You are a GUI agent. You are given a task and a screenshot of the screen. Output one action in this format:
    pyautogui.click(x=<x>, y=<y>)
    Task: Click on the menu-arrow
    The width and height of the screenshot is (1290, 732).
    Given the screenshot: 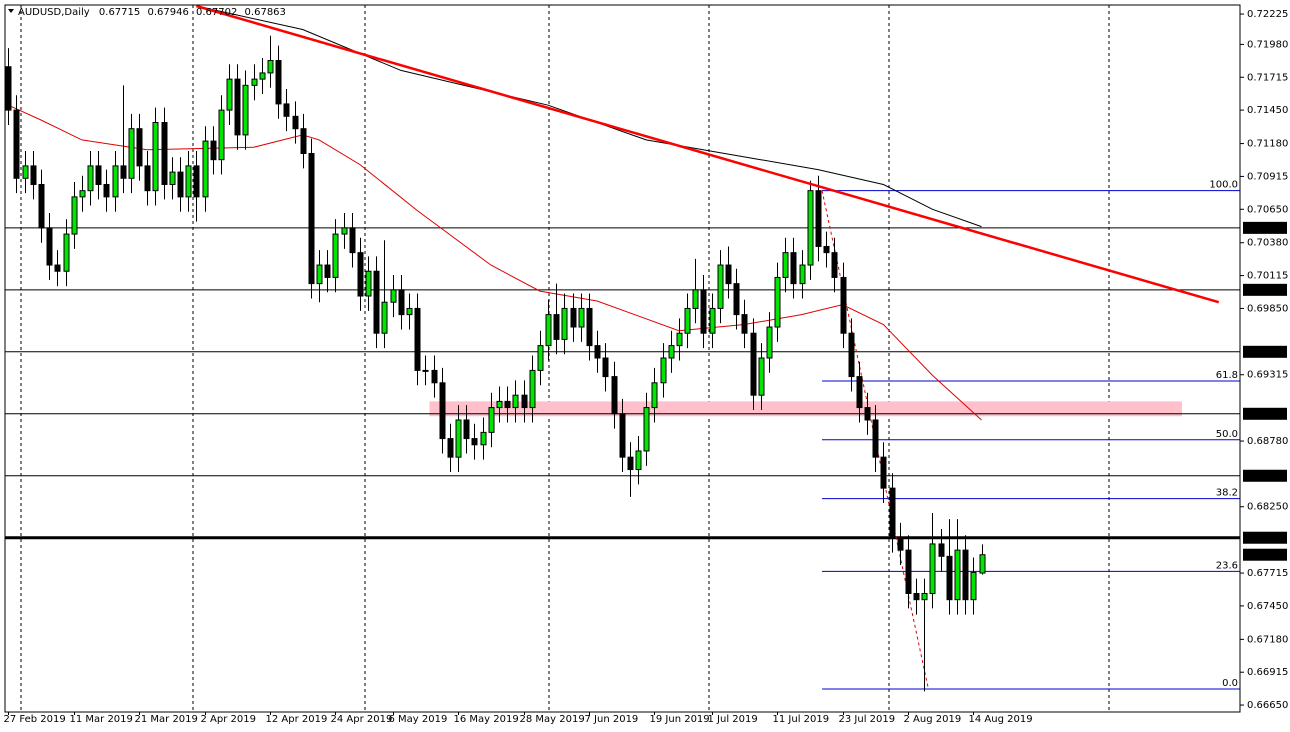 What is the action you would take?
    pyautogui.click(x=11, y=11)
    